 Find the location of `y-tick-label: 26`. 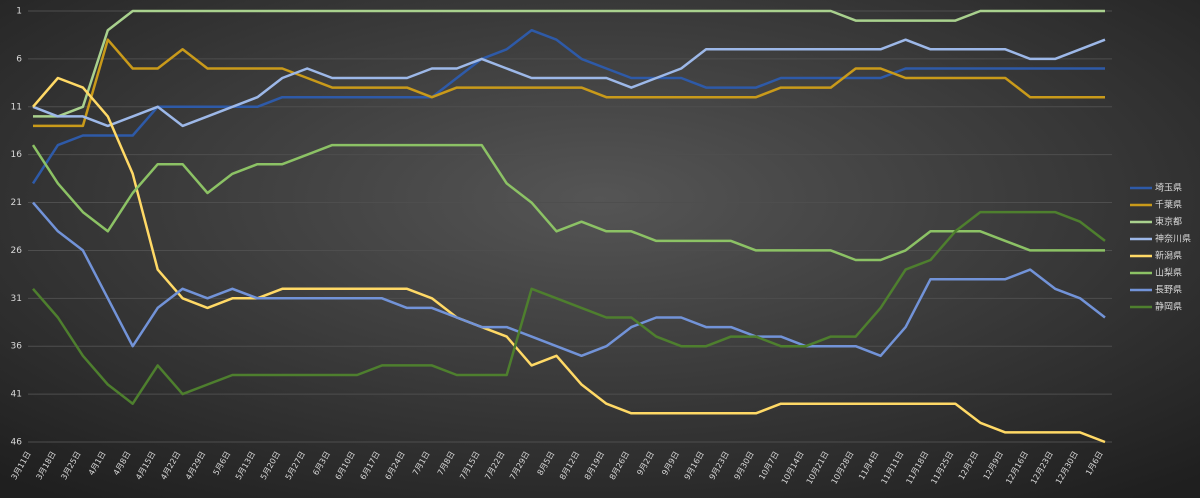

y-tick-label: 26 is located at coordinates (17, 251).